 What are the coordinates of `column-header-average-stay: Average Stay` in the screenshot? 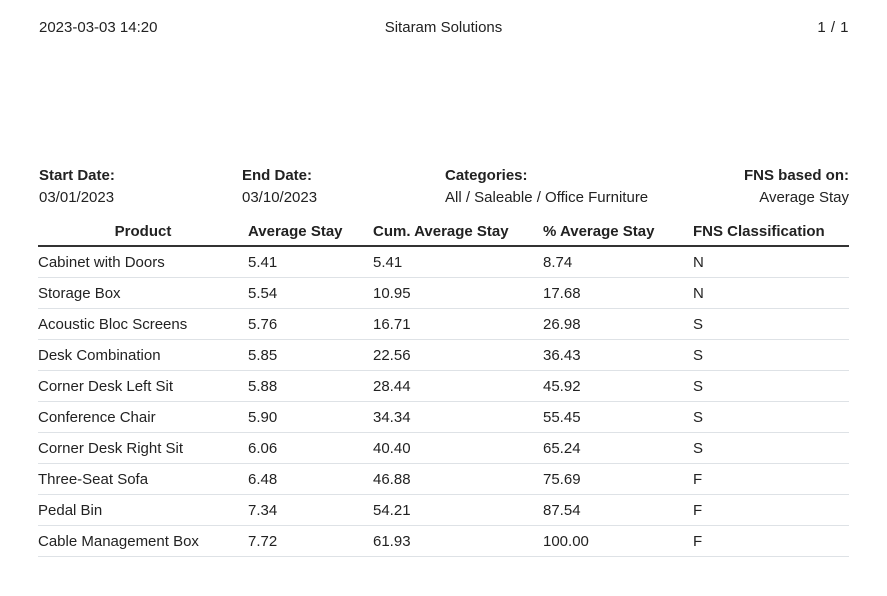 It's located at (310, 232).